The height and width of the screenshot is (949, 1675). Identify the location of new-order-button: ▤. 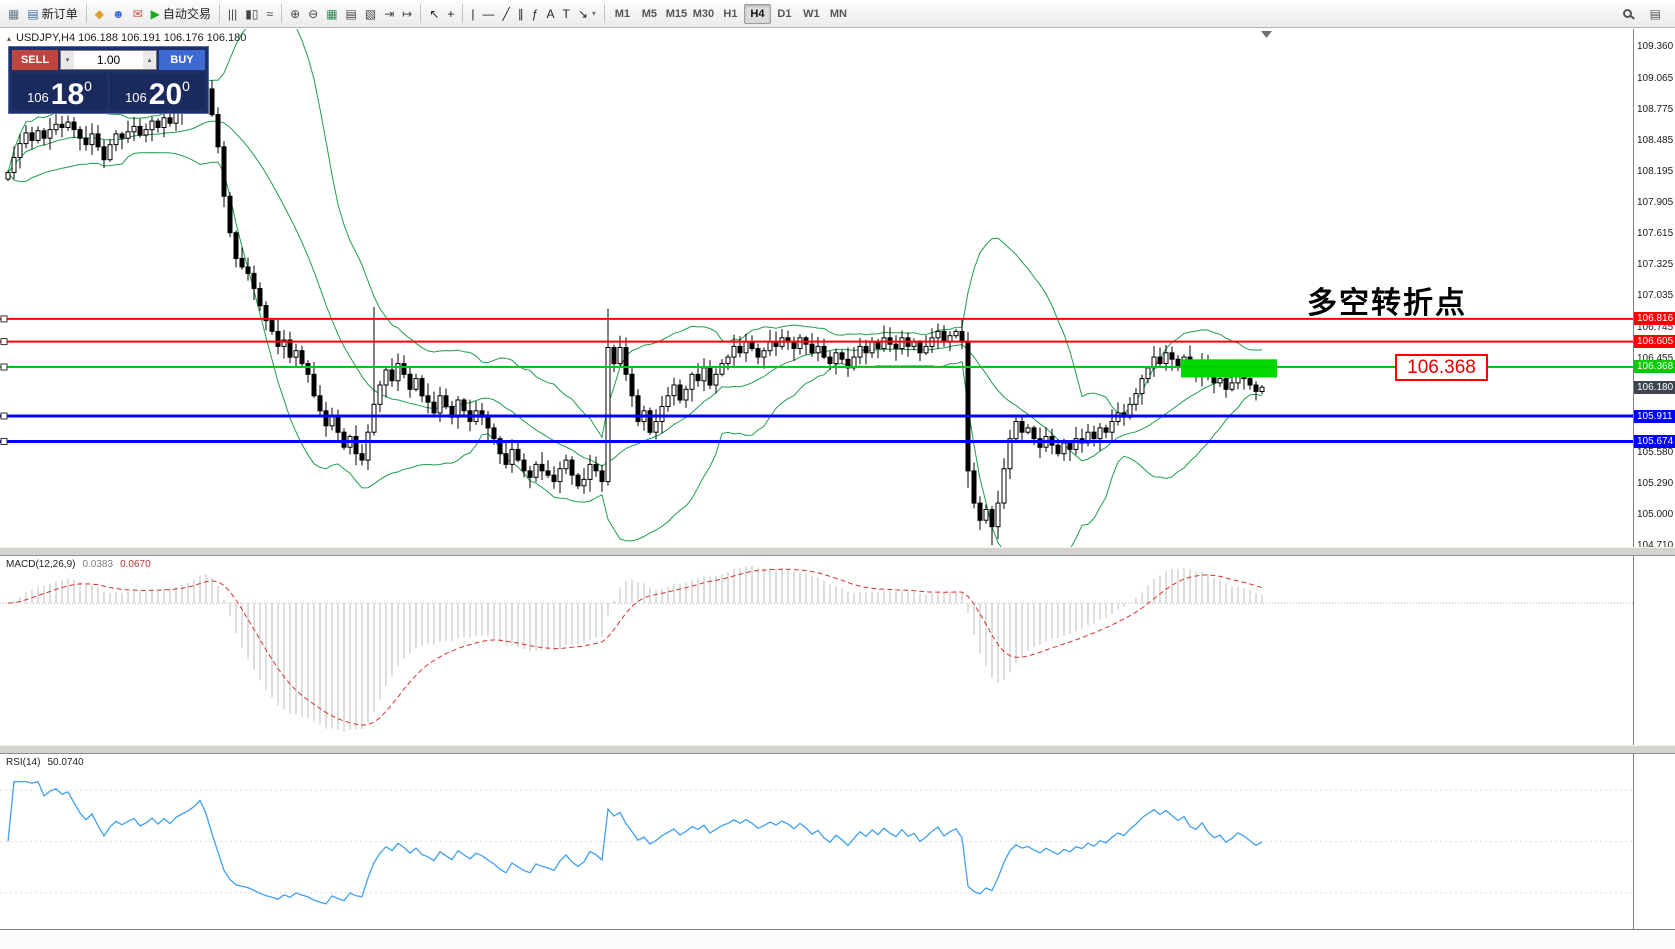
(33, 13).